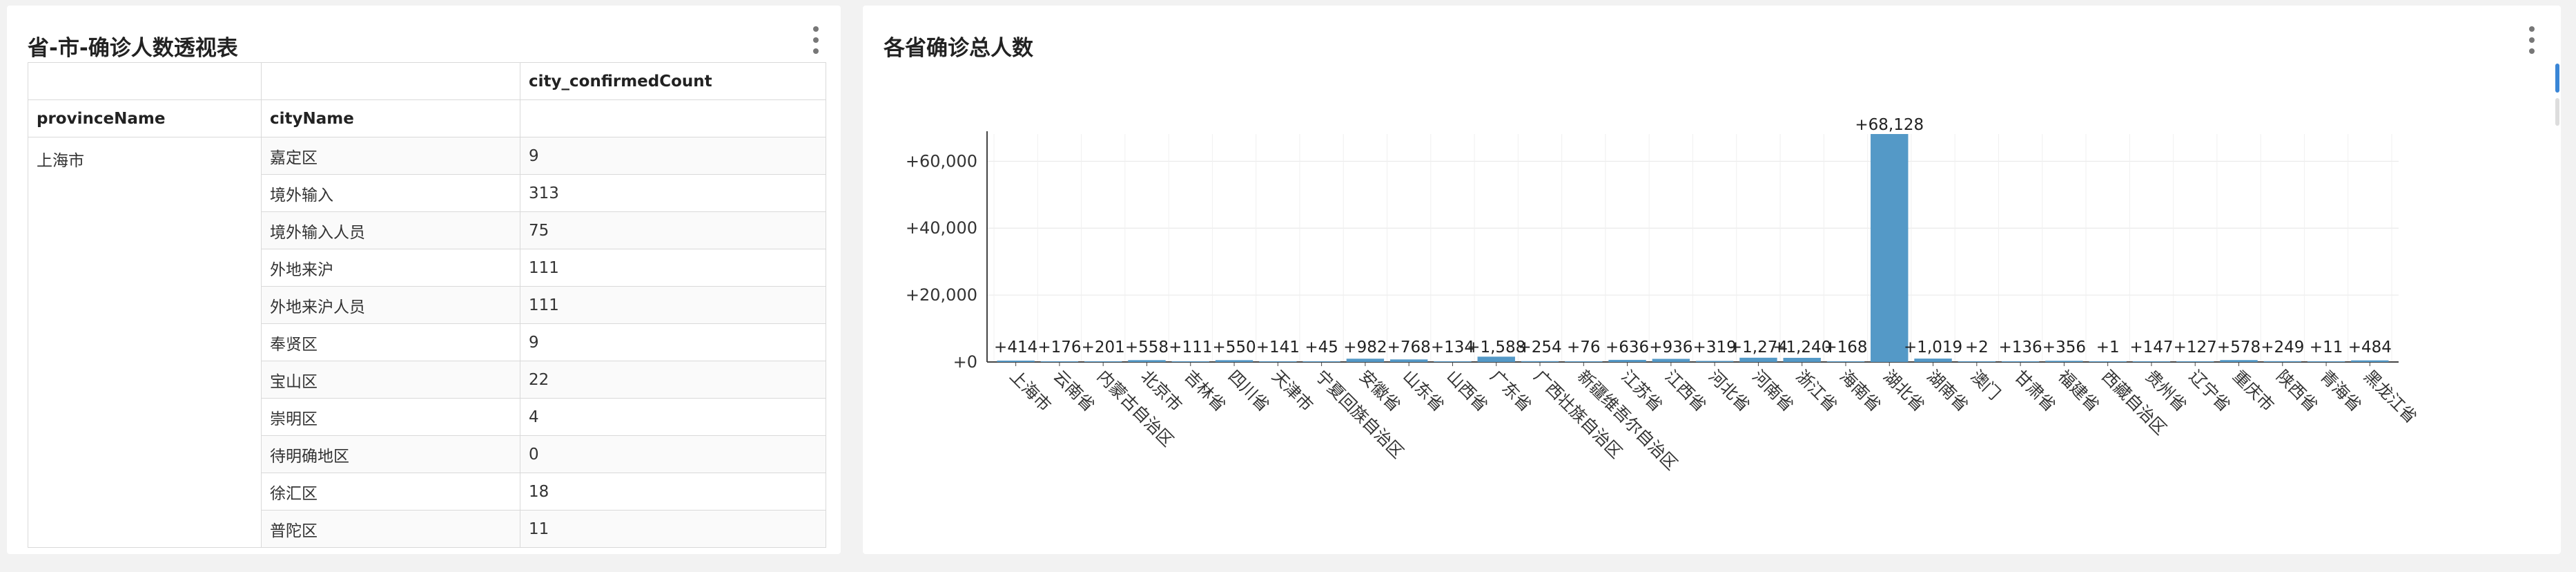 The width and height of the screenshot is (2576, 572). What do you see at coordinates (390, 342) in the screenshot?
I see `city-cell: 奉贤区` at bounding box center [390, 342].